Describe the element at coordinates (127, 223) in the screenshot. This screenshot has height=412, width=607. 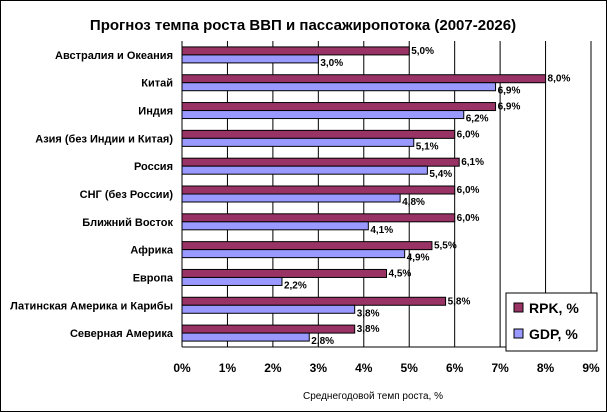
I see `category-label: Ближний Восток` at that location.